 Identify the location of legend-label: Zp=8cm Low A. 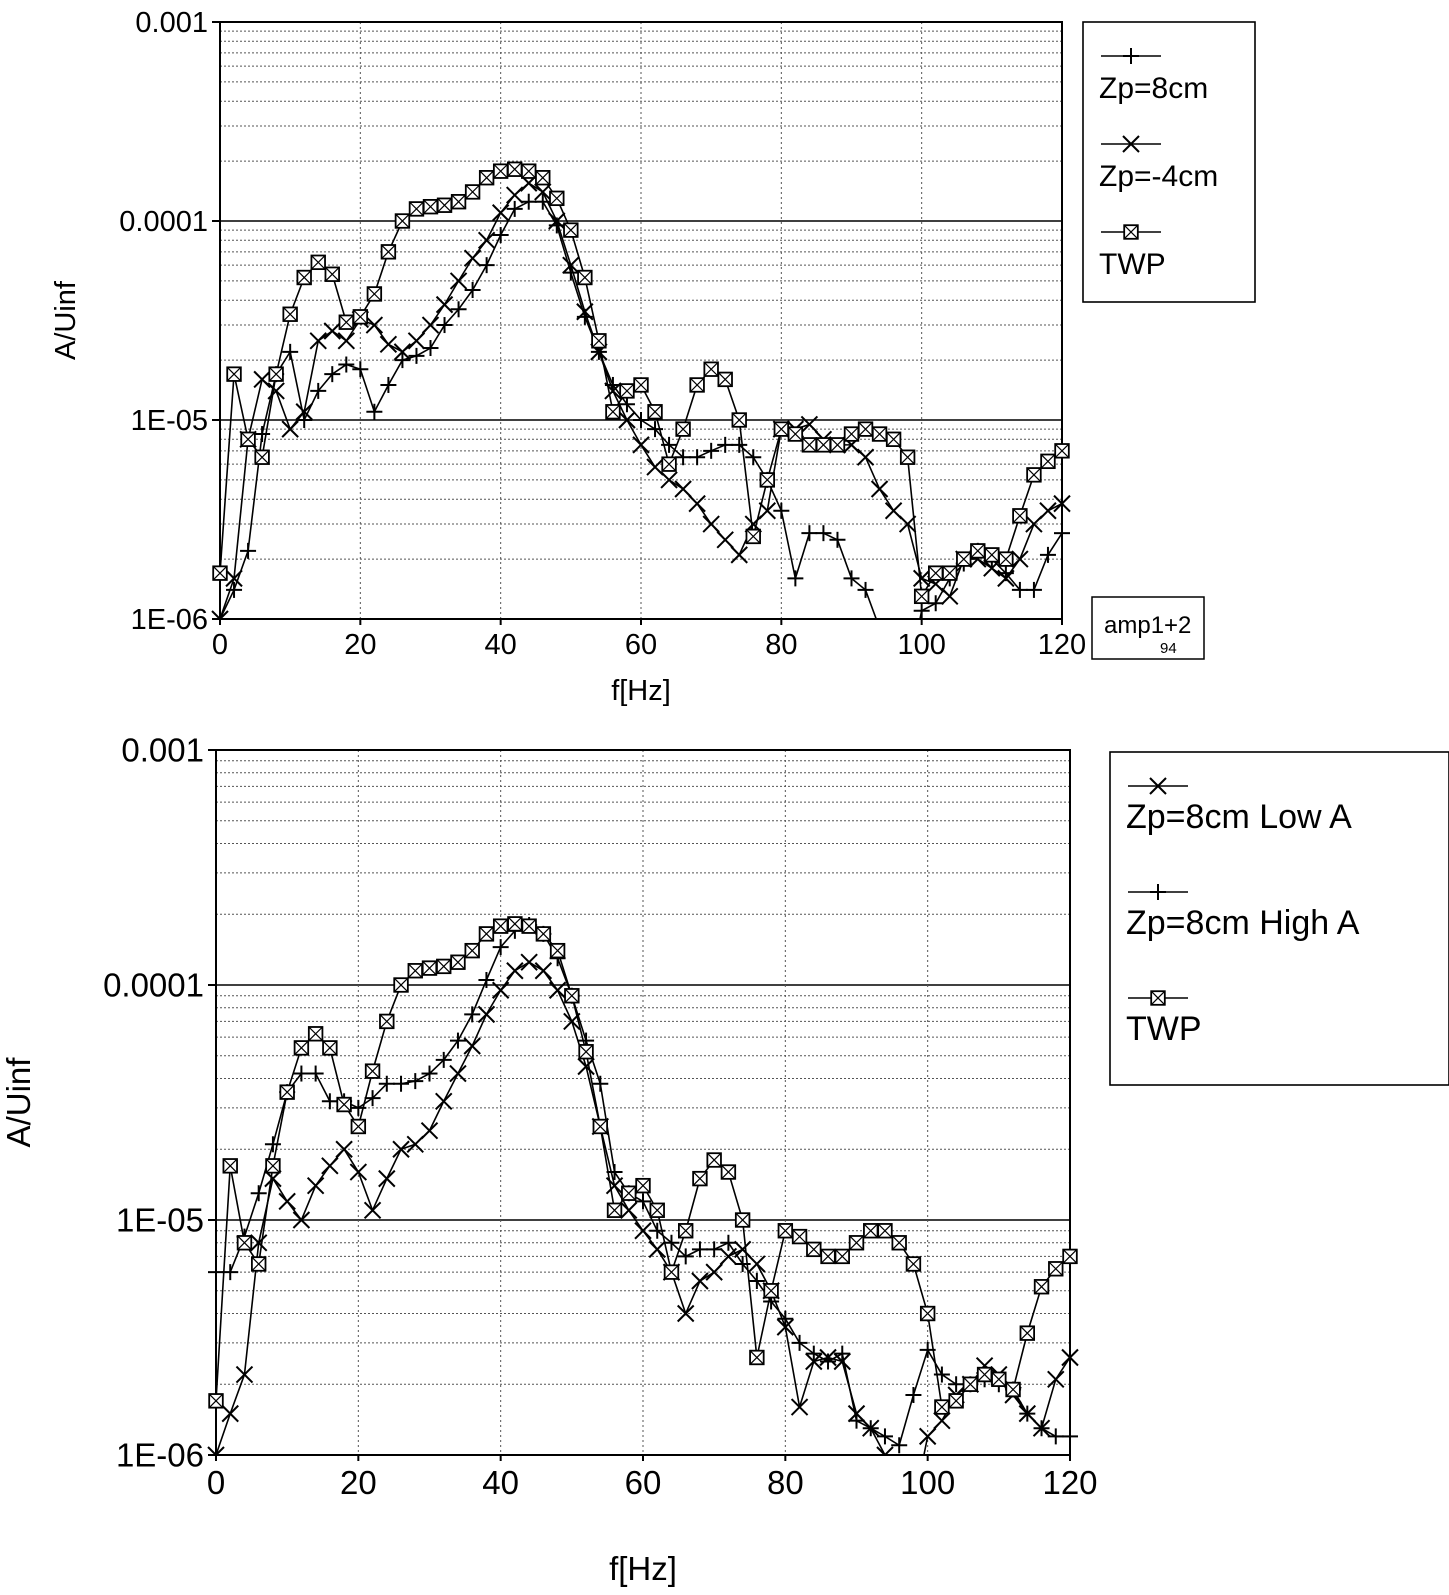
(1239, 817).